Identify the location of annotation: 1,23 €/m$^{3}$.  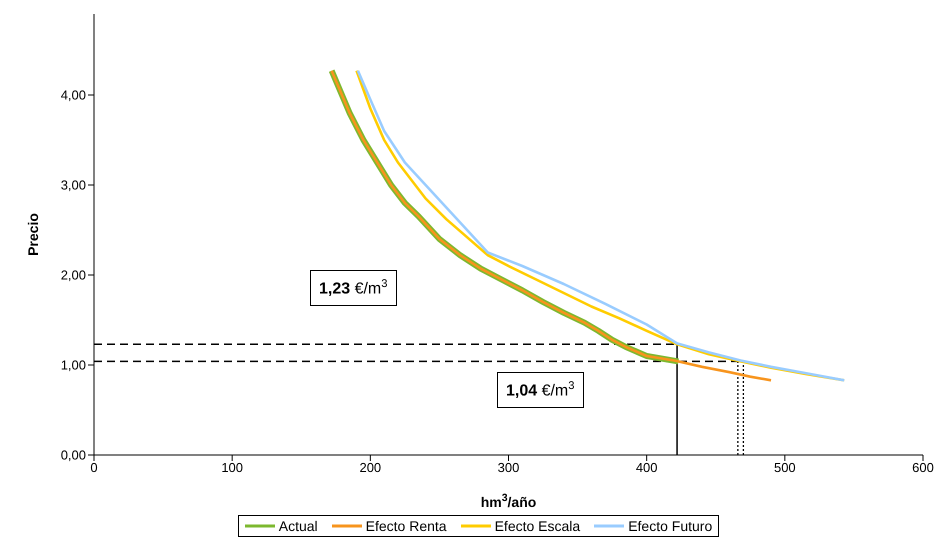
(353, 288).